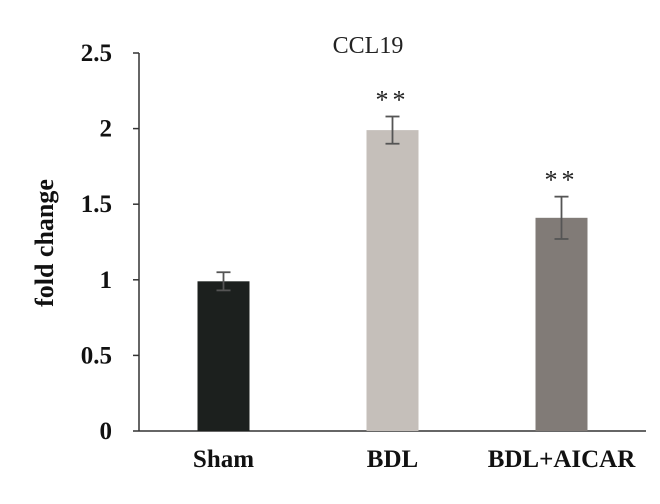 The width and height of the screenshot is (660, 504). What do you see at coordinates (223, 356) in the screenshot?
I see `bar-sham` at bounding box center [223, 356].